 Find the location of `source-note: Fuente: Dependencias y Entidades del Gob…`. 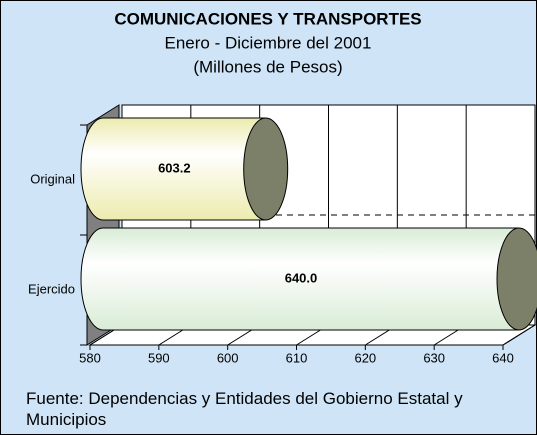

source-note: Fuente: Dependencias y Entidades del Gob… is located at coordinates (244, 409).